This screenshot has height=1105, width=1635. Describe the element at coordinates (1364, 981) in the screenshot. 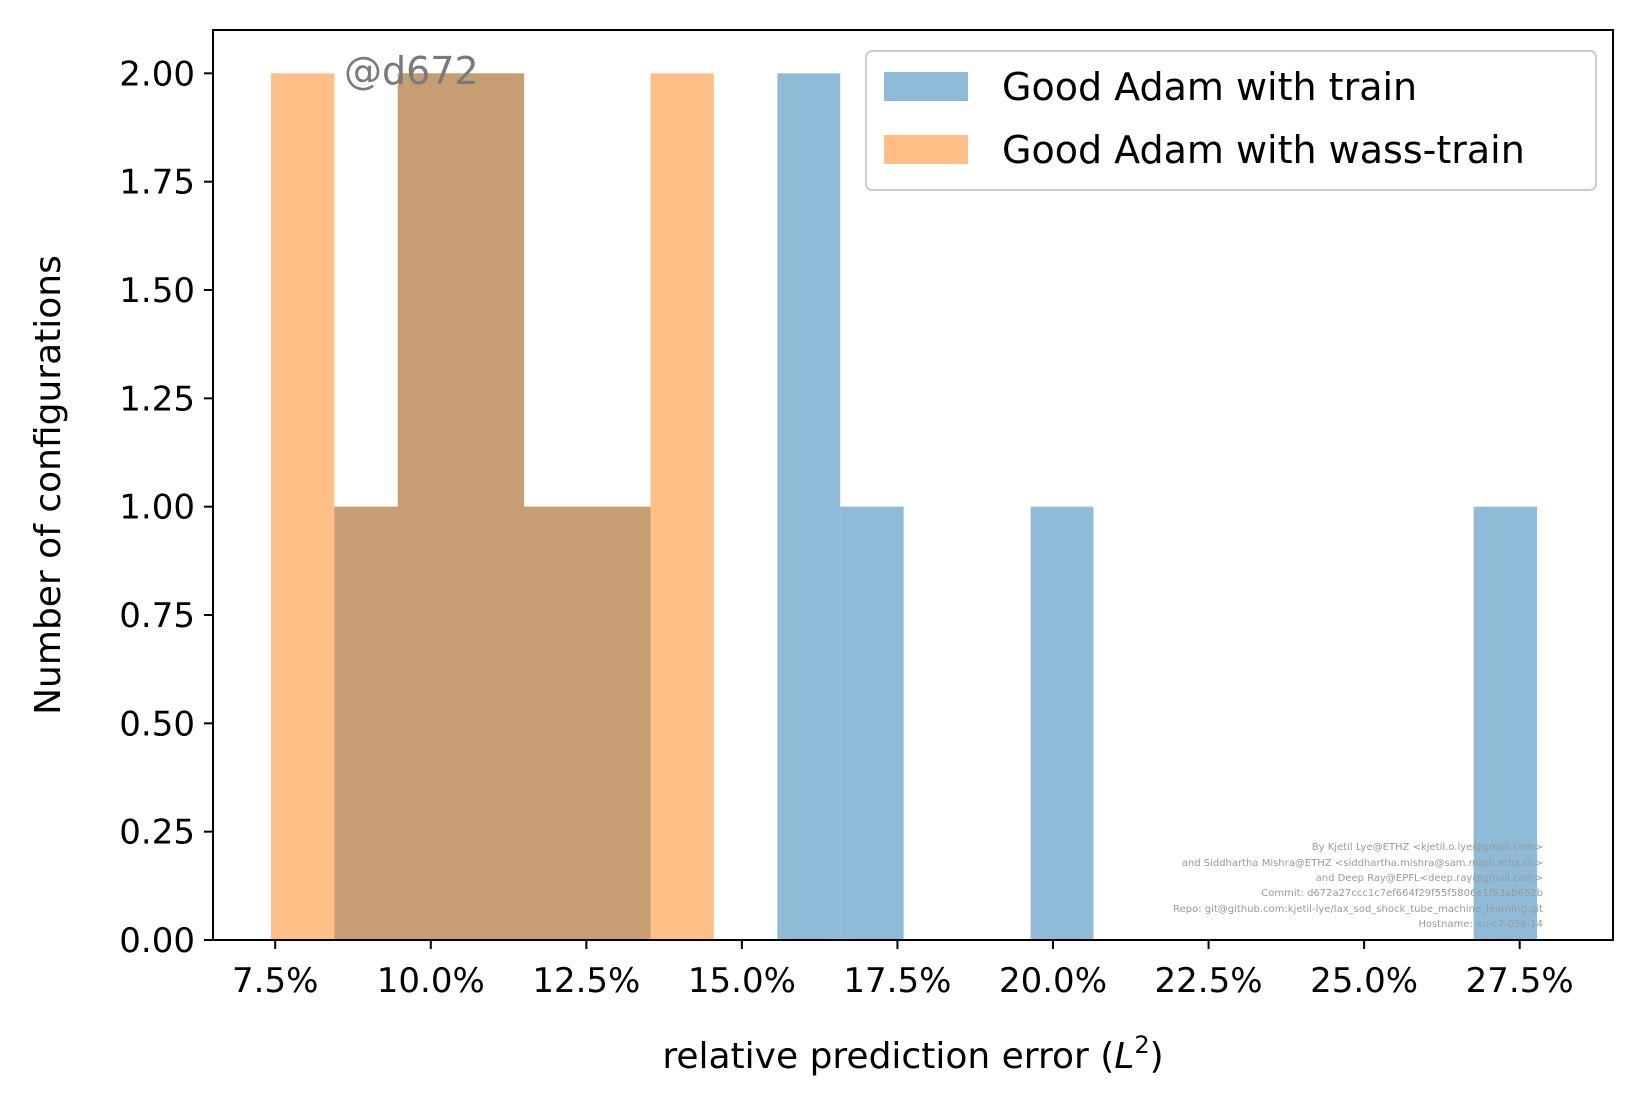

I see `x-tick-label: 25.0%` at that location.